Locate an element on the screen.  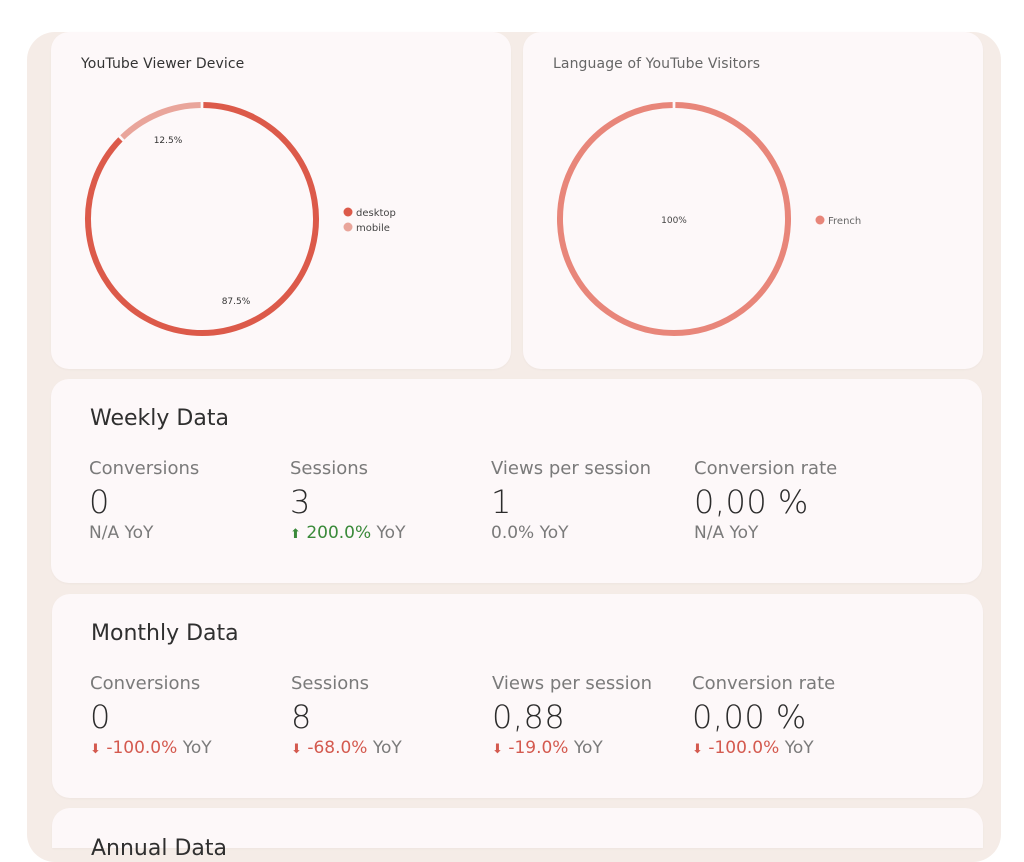
language-donut-chart: 100% French is located at coordinates (709, 219).